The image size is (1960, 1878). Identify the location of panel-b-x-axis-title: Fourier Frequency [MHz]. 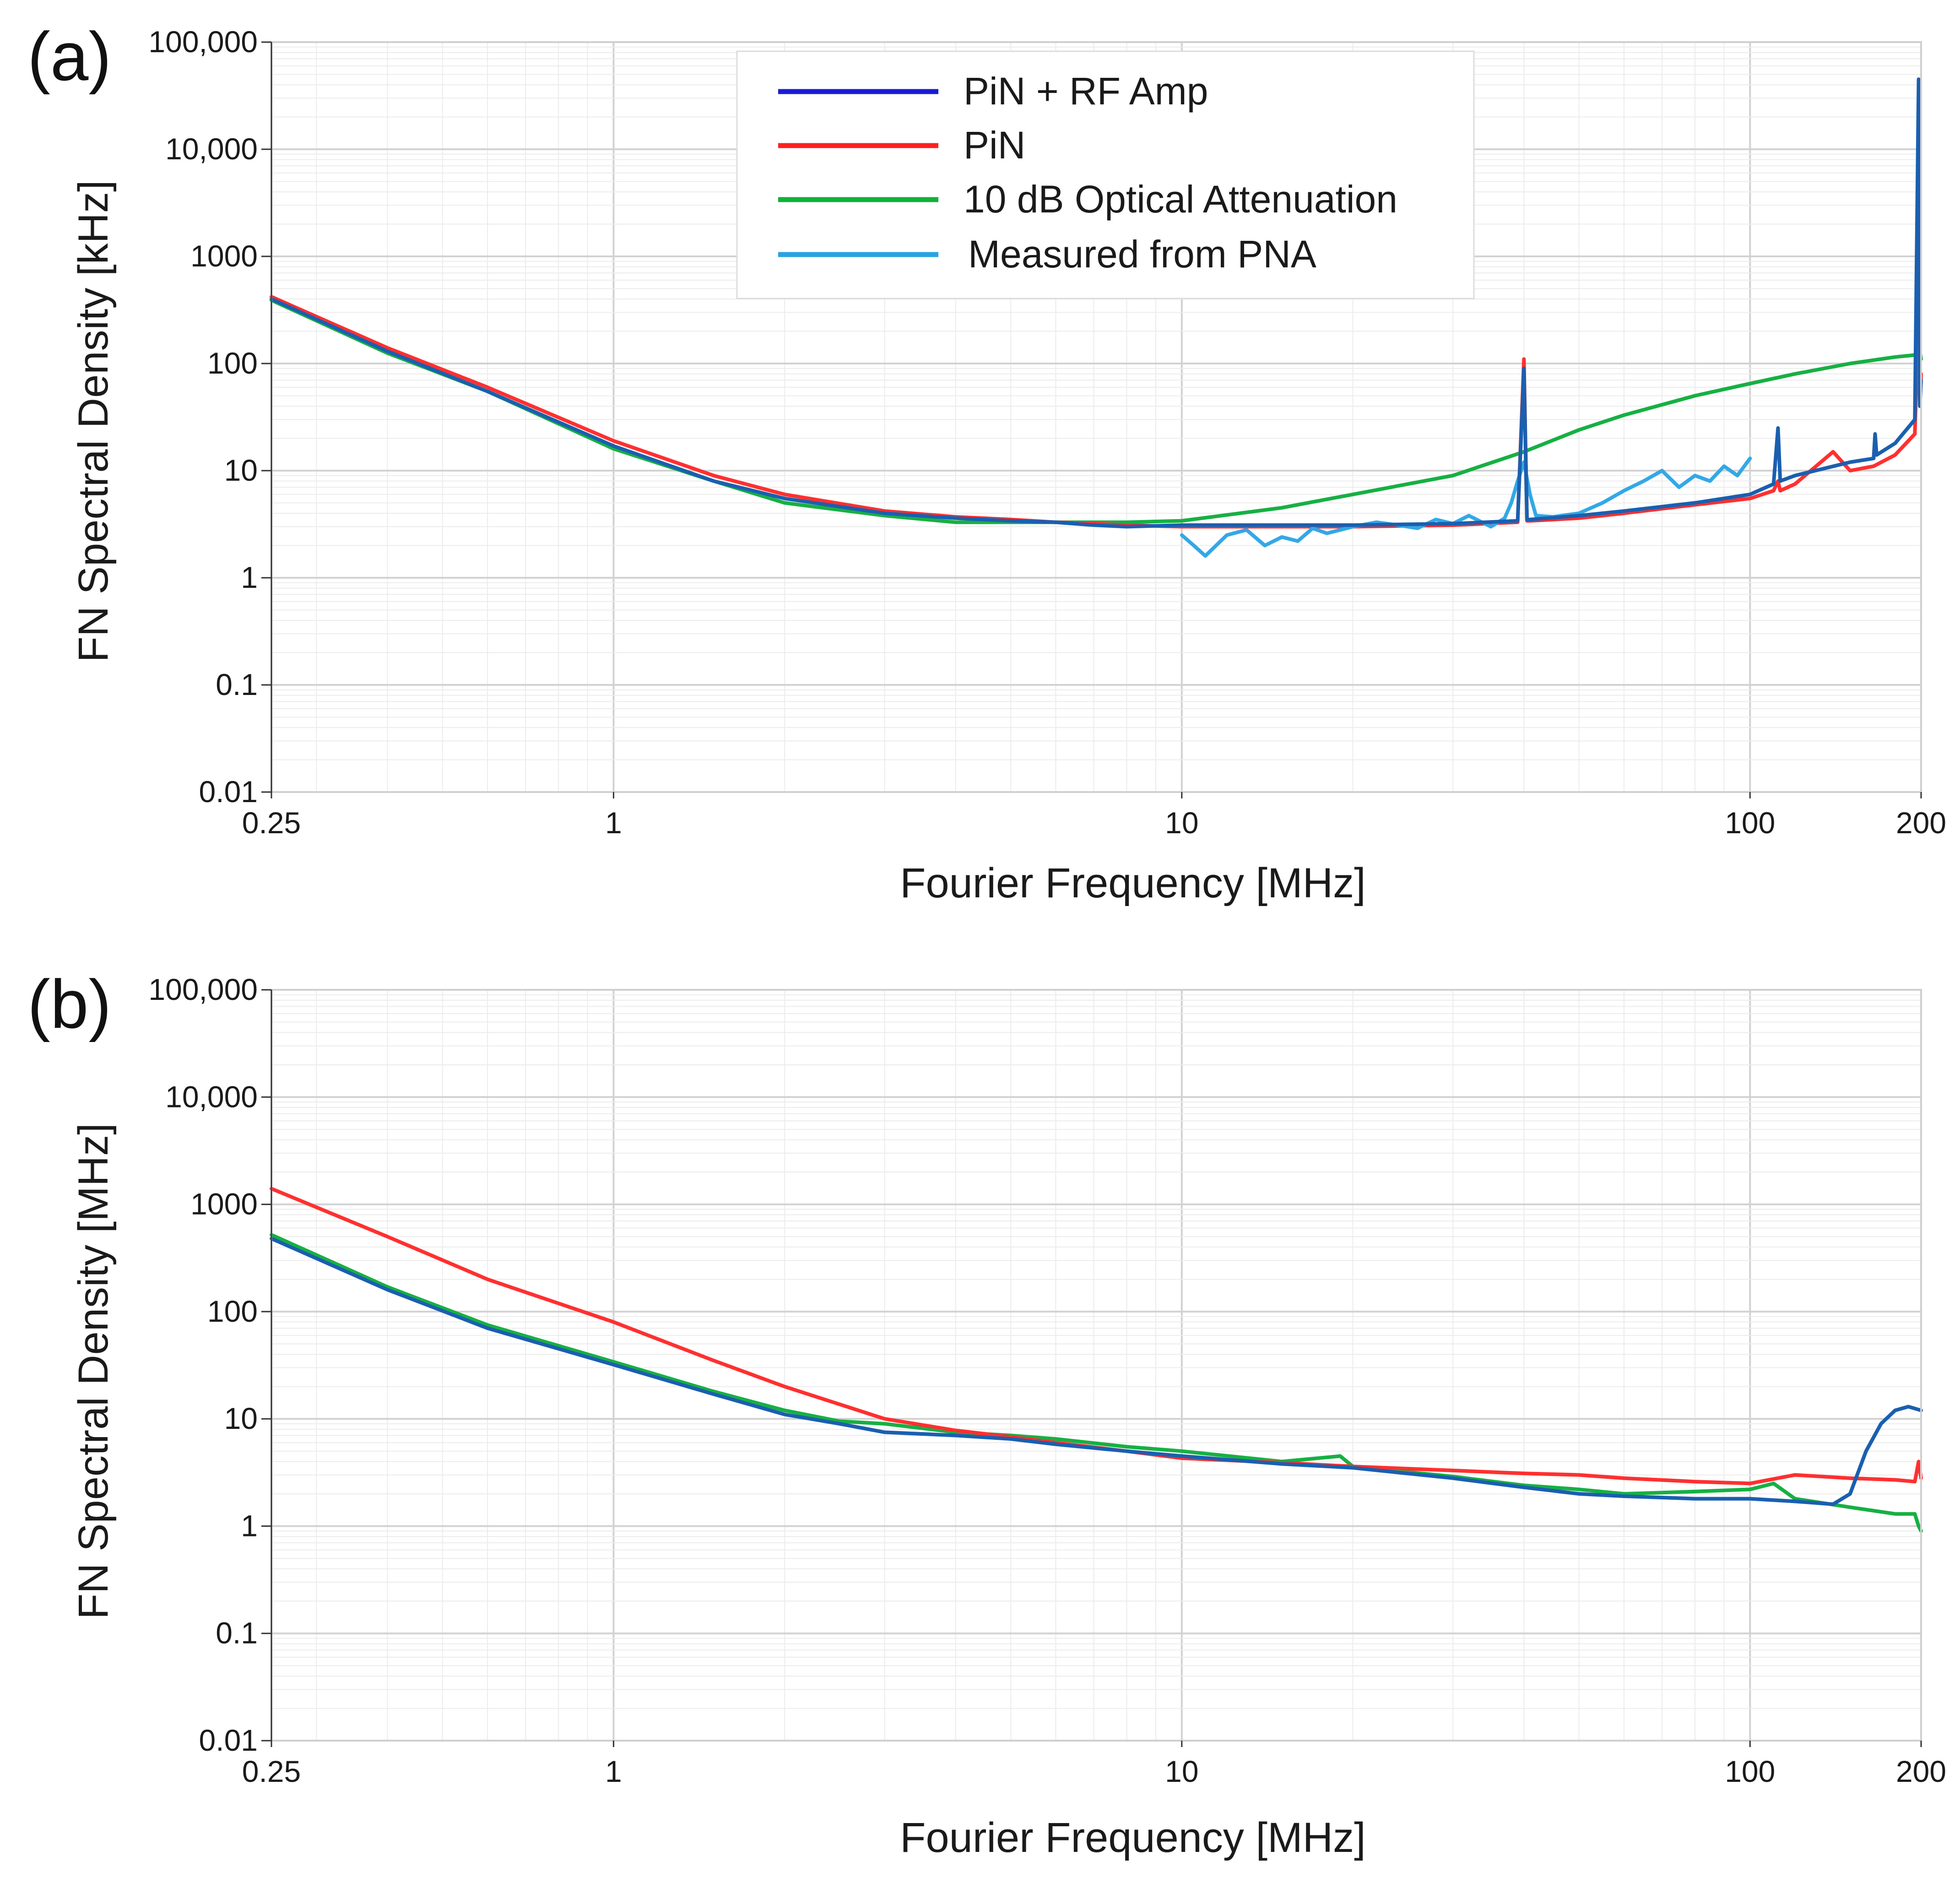
(1132, 1837).